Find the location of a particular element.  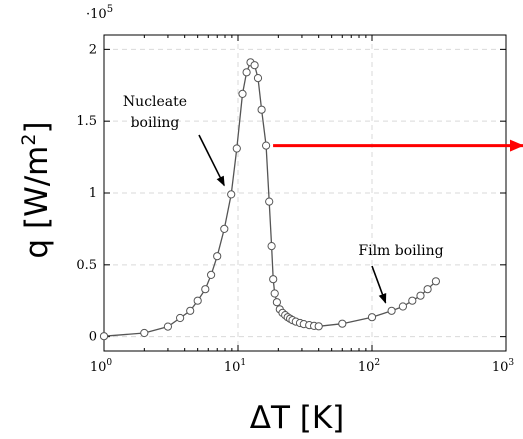

x-tick-label: 10¹ is located at coordinates (235, 366).